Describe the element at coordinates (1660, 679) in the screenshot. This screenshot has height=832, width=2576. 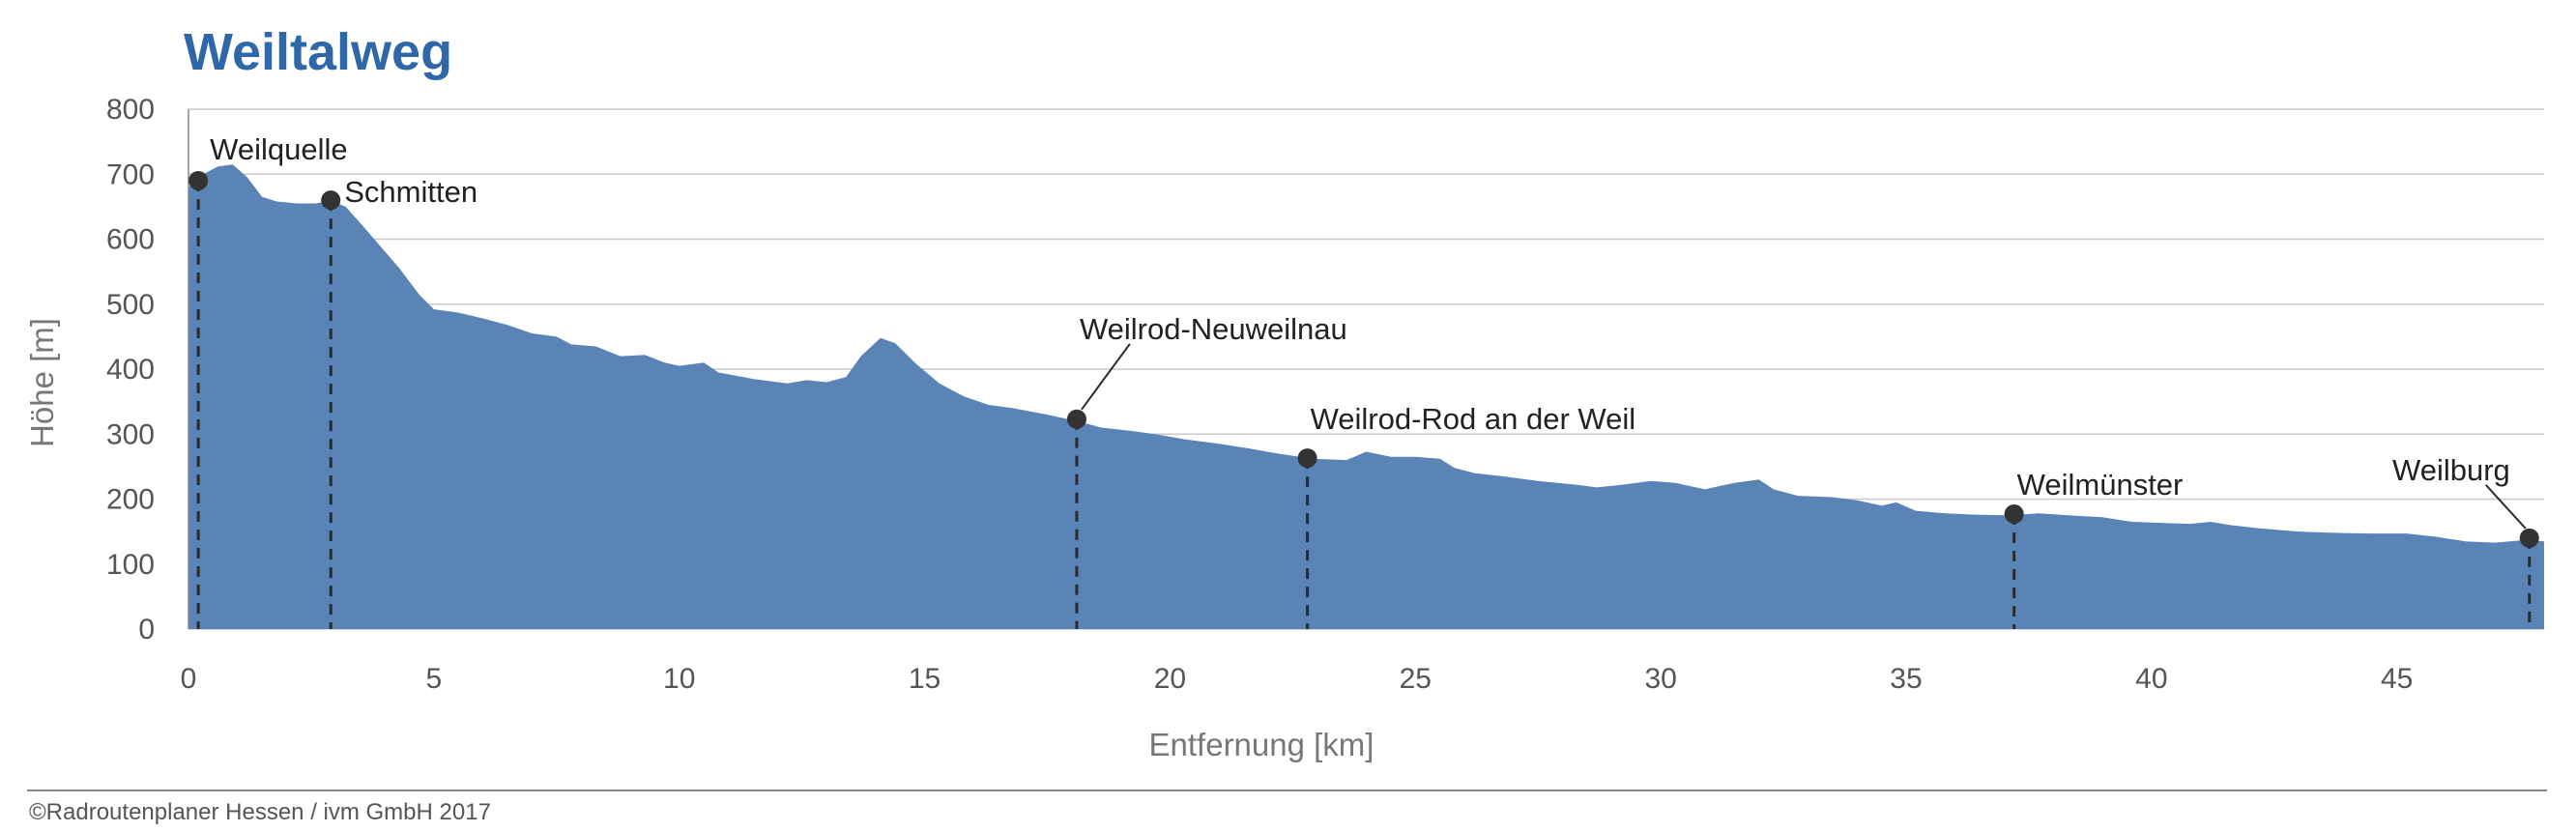
I see `x-tick-label: 30` at that location.